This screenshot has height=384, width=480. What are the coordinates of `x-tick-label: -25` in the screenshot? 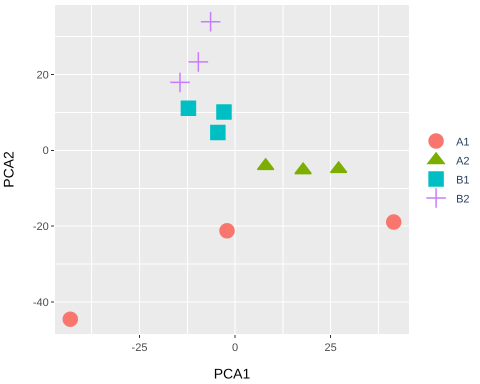 It's located at (140, 348).